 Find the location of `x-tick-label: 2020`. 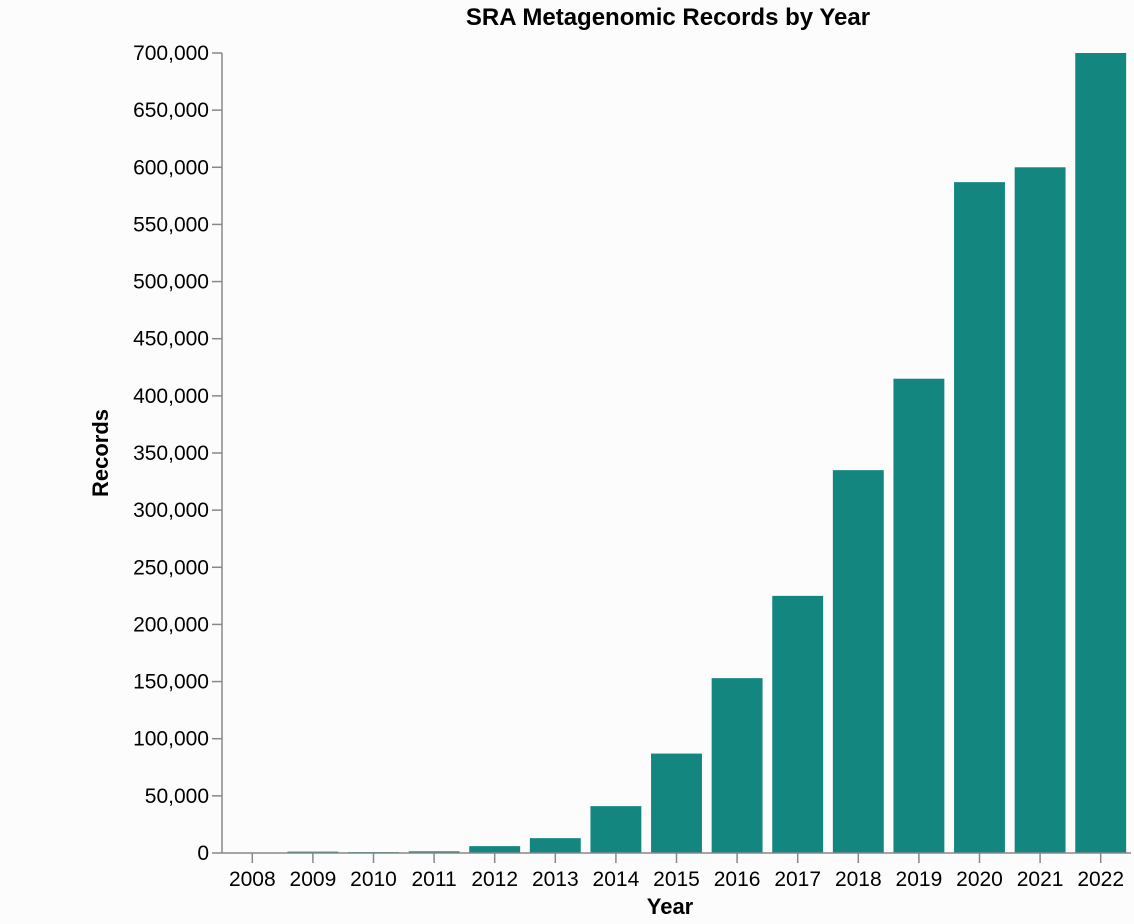

x-tick-label: 2020 is located at coordinates (979, 879).